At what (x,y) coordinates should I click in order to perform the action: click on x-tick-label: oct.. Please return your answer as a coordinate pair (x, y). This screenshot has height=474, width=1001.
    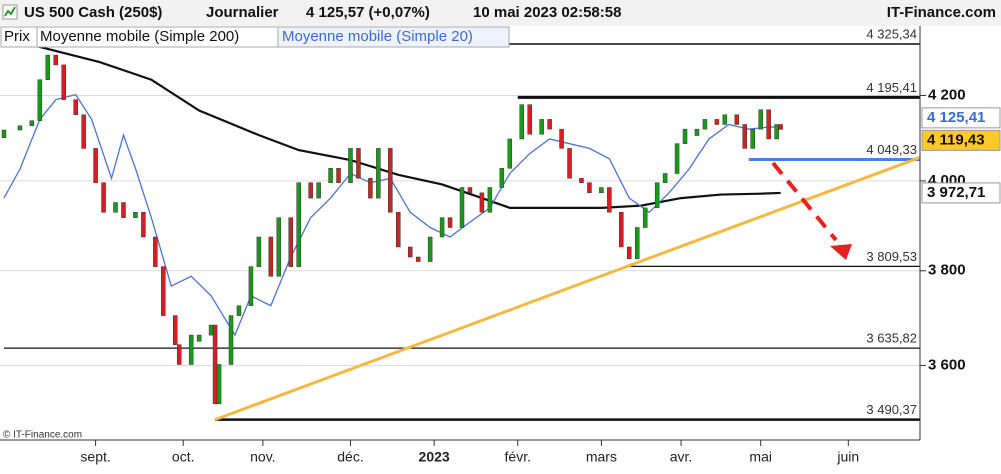
    Looking at the image, I should click on (183, 457).